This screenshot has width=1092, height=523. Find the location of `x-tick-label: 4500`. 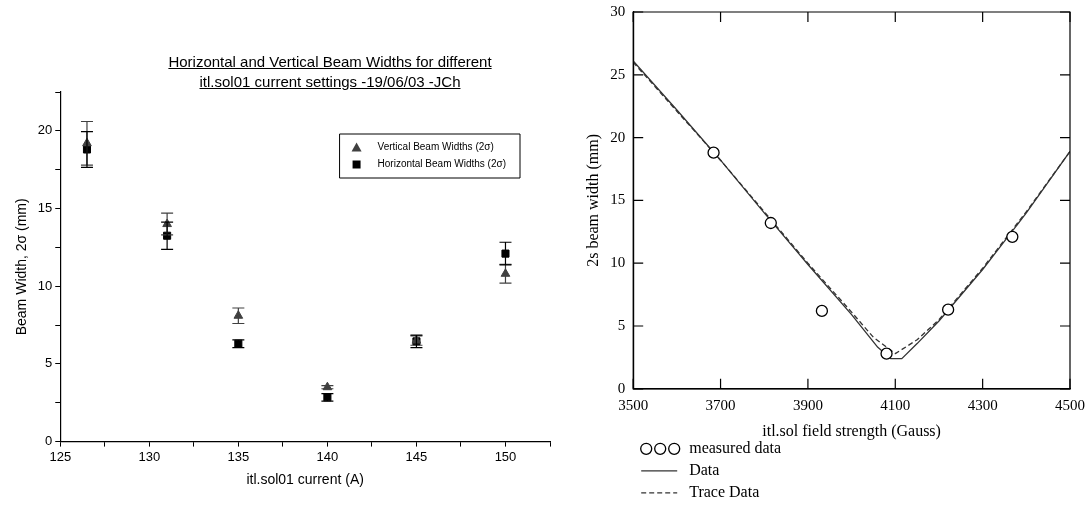

x-tick-label: 4500 is located at coordinates (1070, 404).